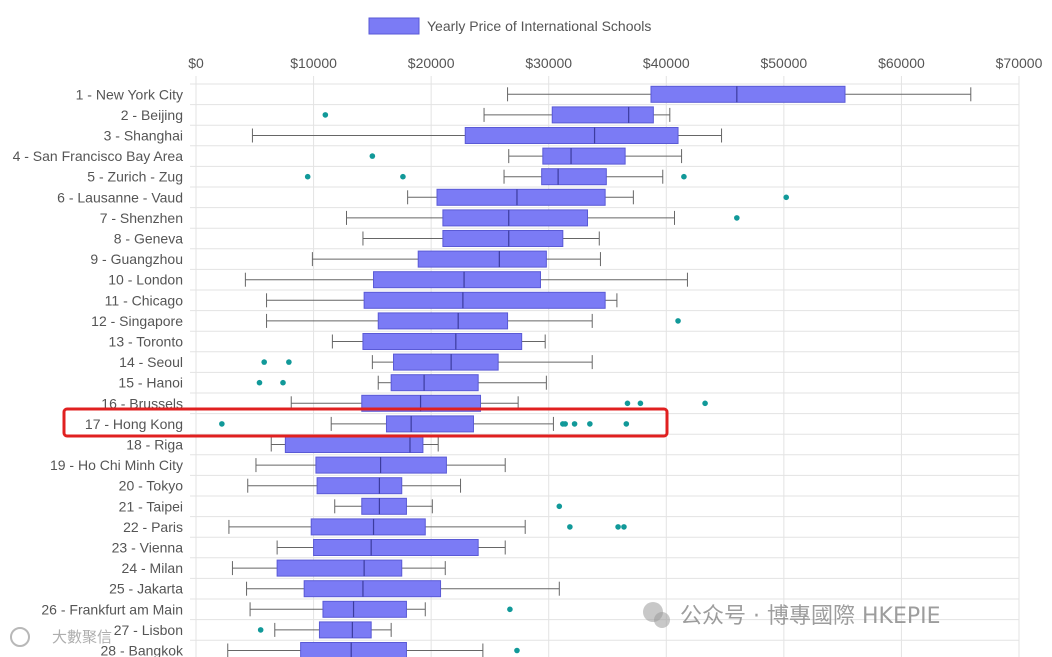  What do you see at coordinates (431, 63) in the screenshot?
I see `x-tick-label: $20000` at bounding box center [431, 63].